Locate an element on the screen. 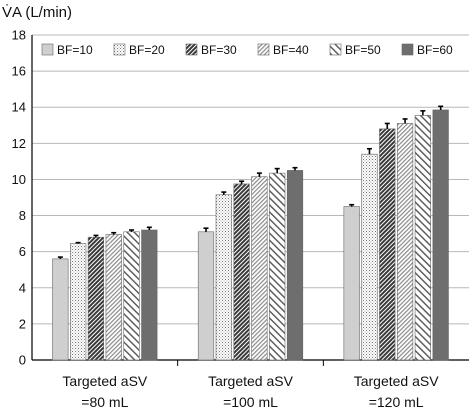  legend-label: BF=20 is located at coordinates (147, 50).